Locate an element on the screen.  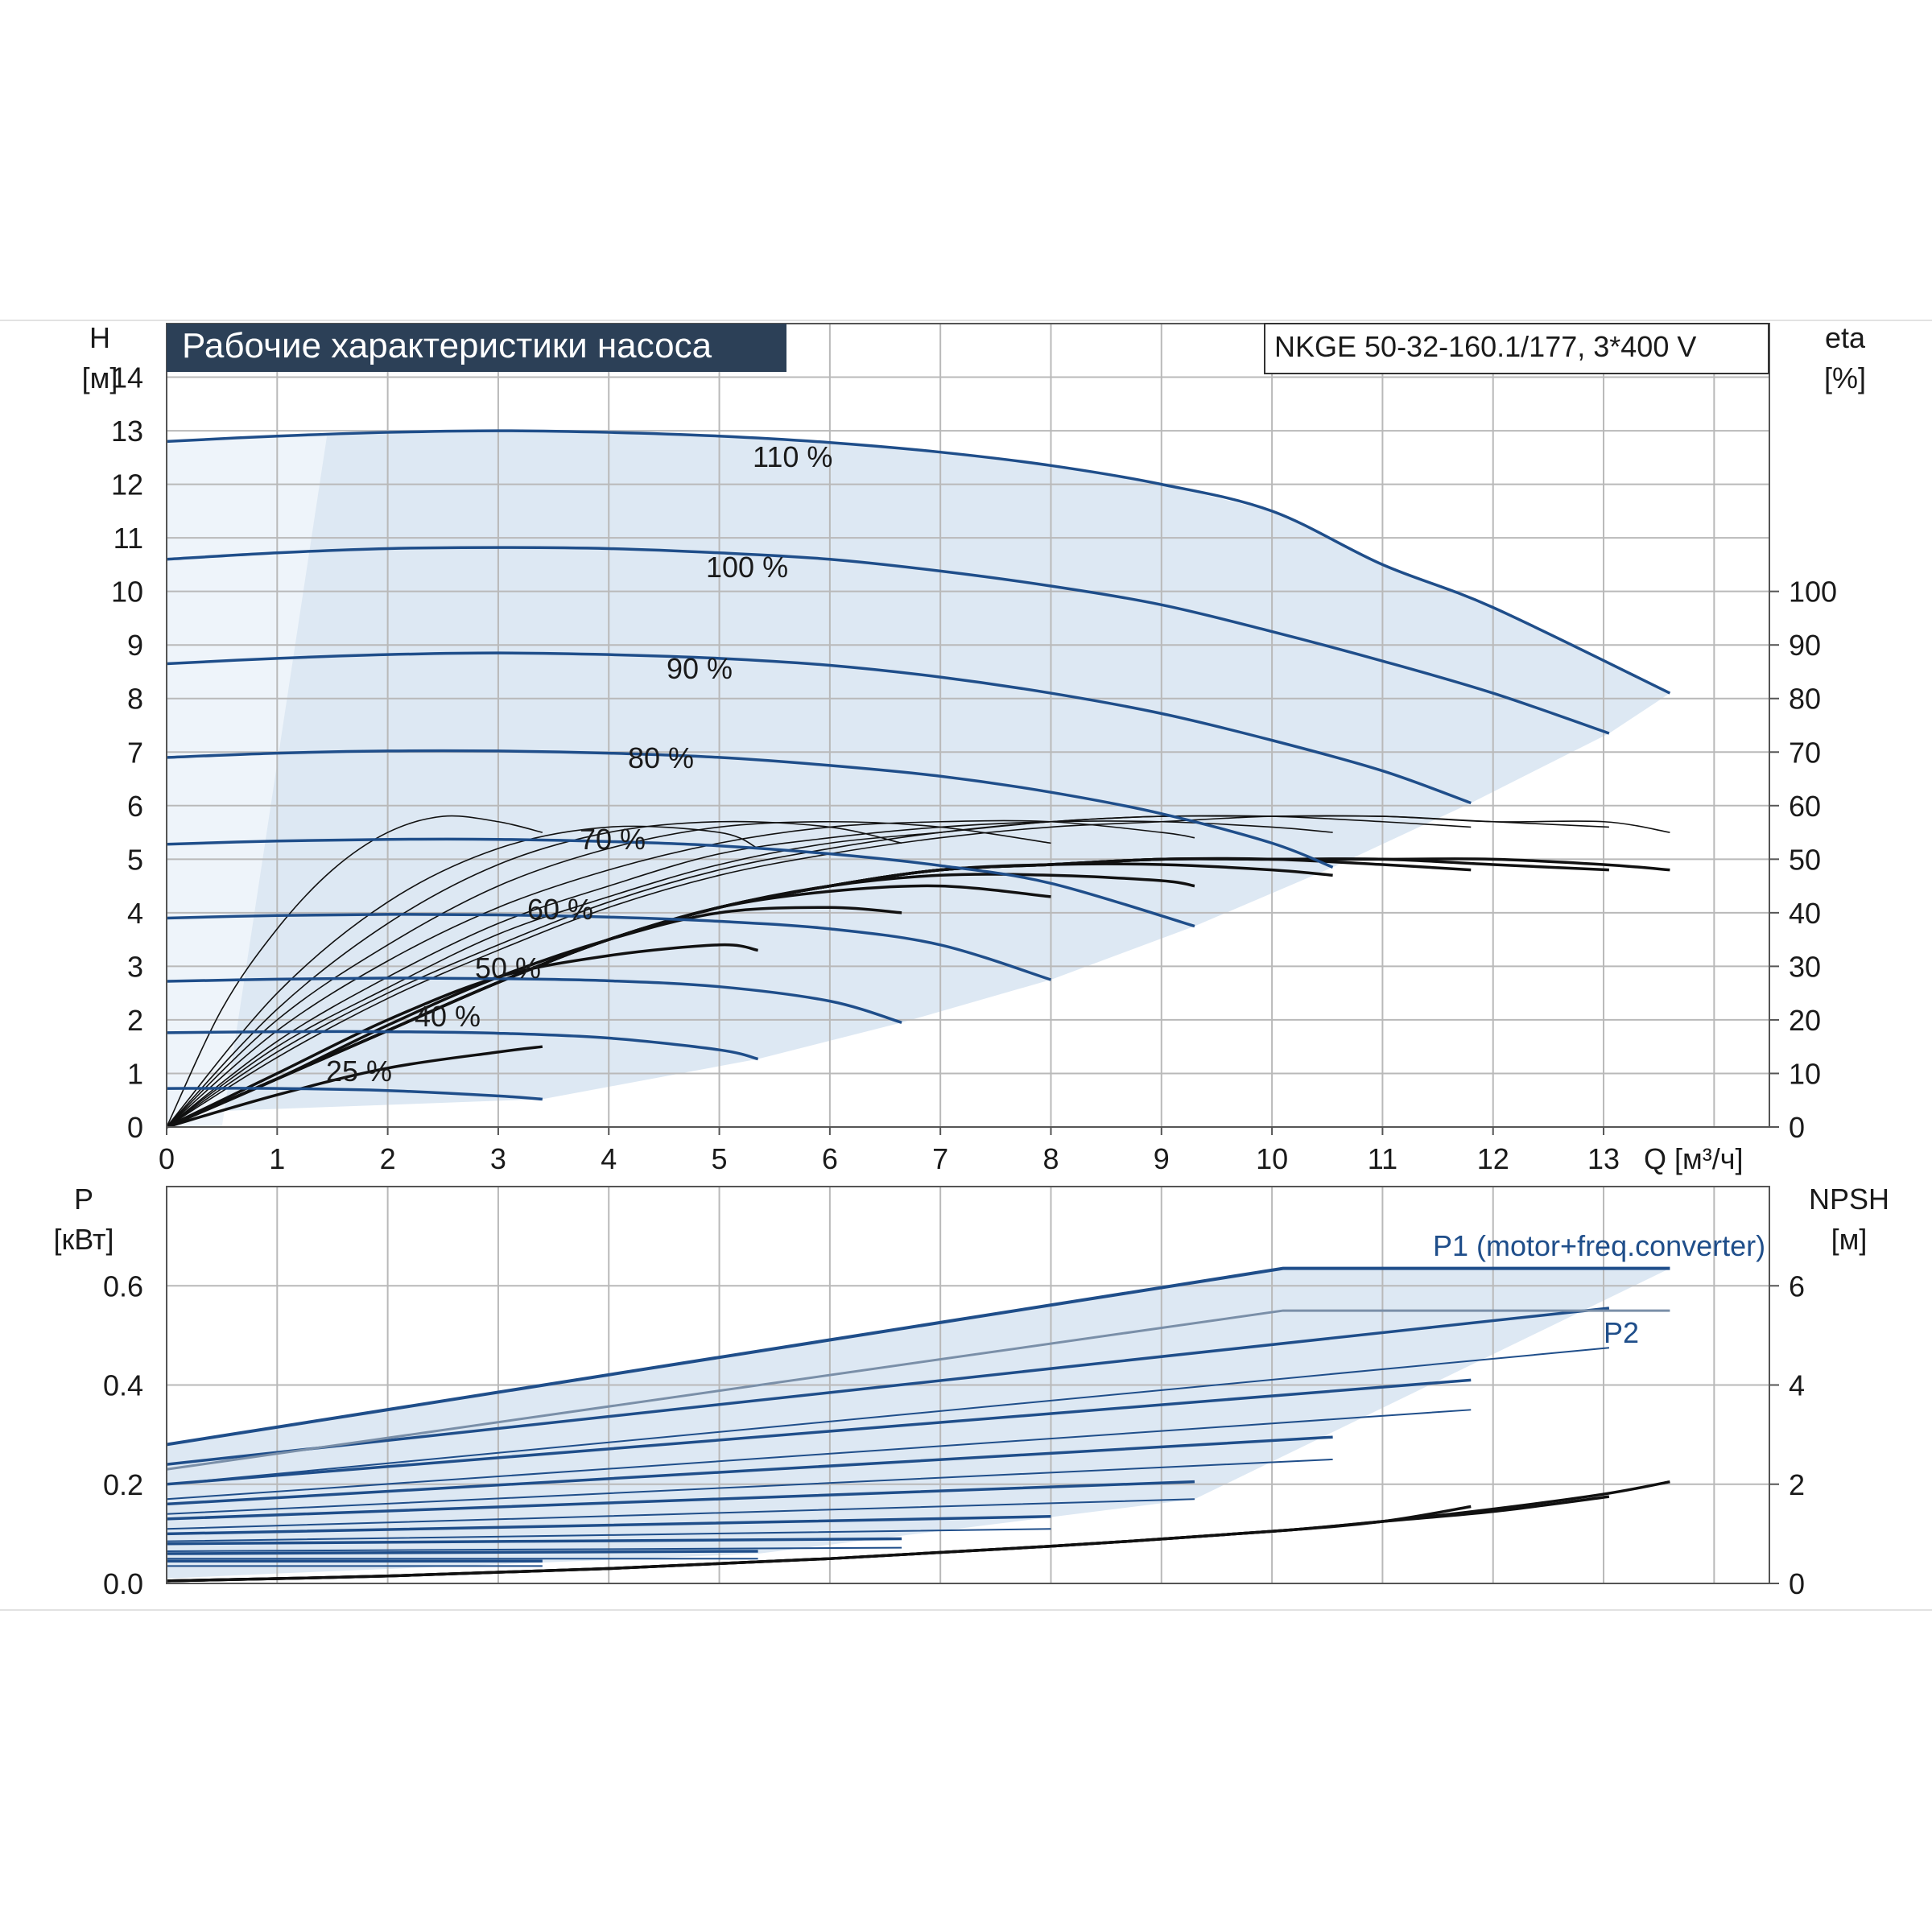
x-tick-label: 11 is located at coordinates (1382, 1158).